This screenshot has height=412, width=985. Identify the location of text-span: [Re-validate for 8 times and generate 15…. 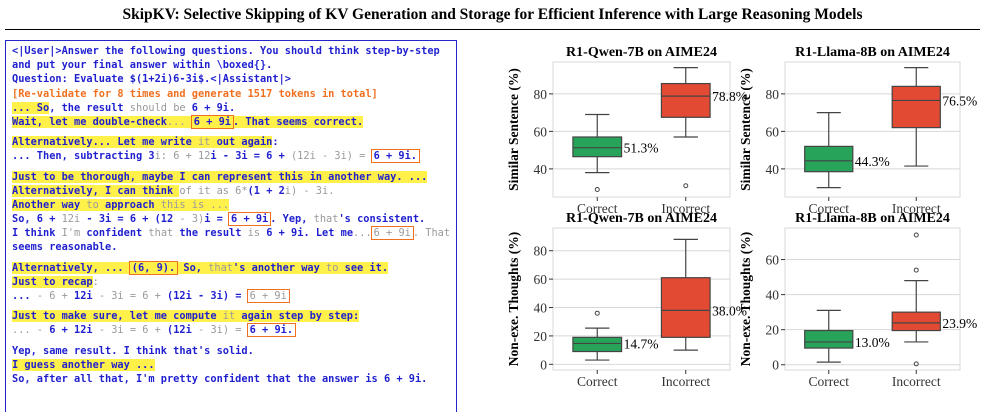
(195, 93).